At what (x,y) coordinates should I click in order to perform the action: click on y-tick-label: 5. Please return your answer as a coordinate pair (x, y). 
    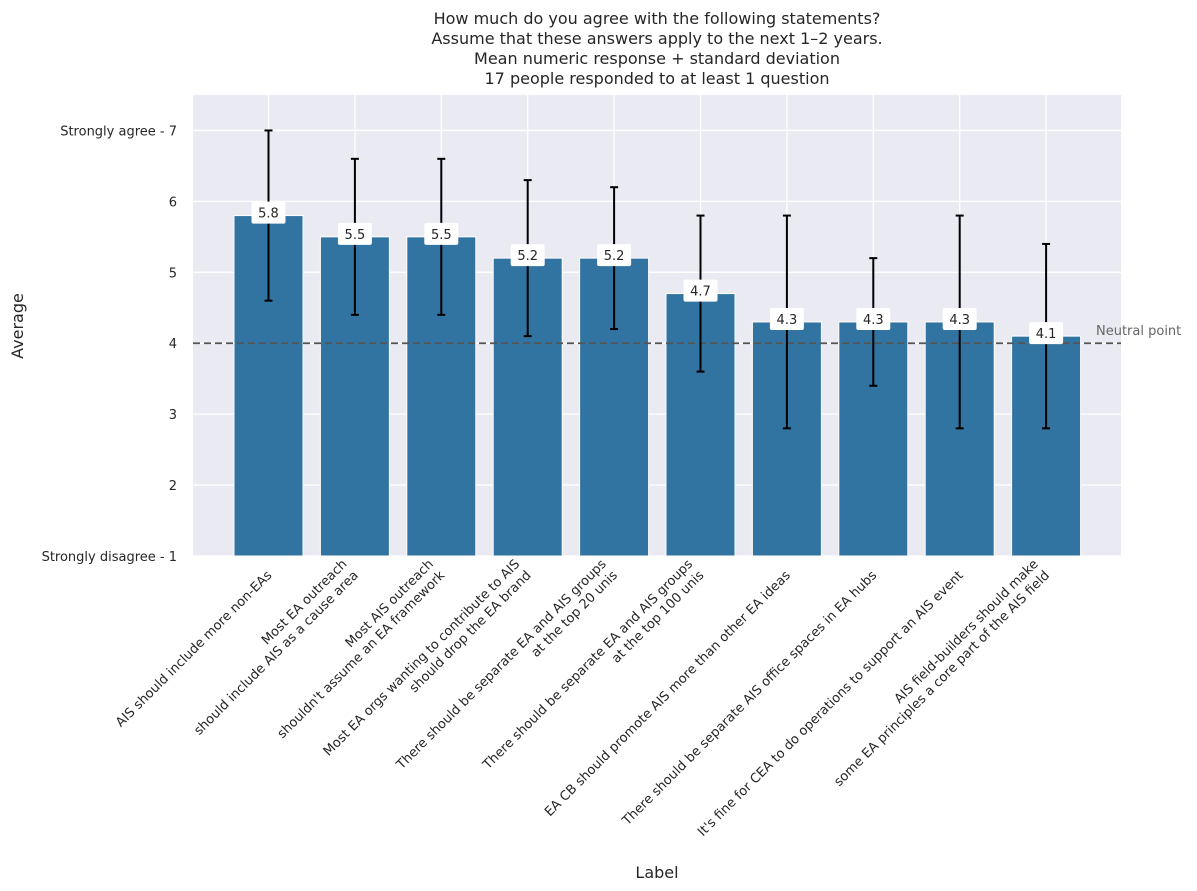
    Looking at the image, I should click on (173, 273).